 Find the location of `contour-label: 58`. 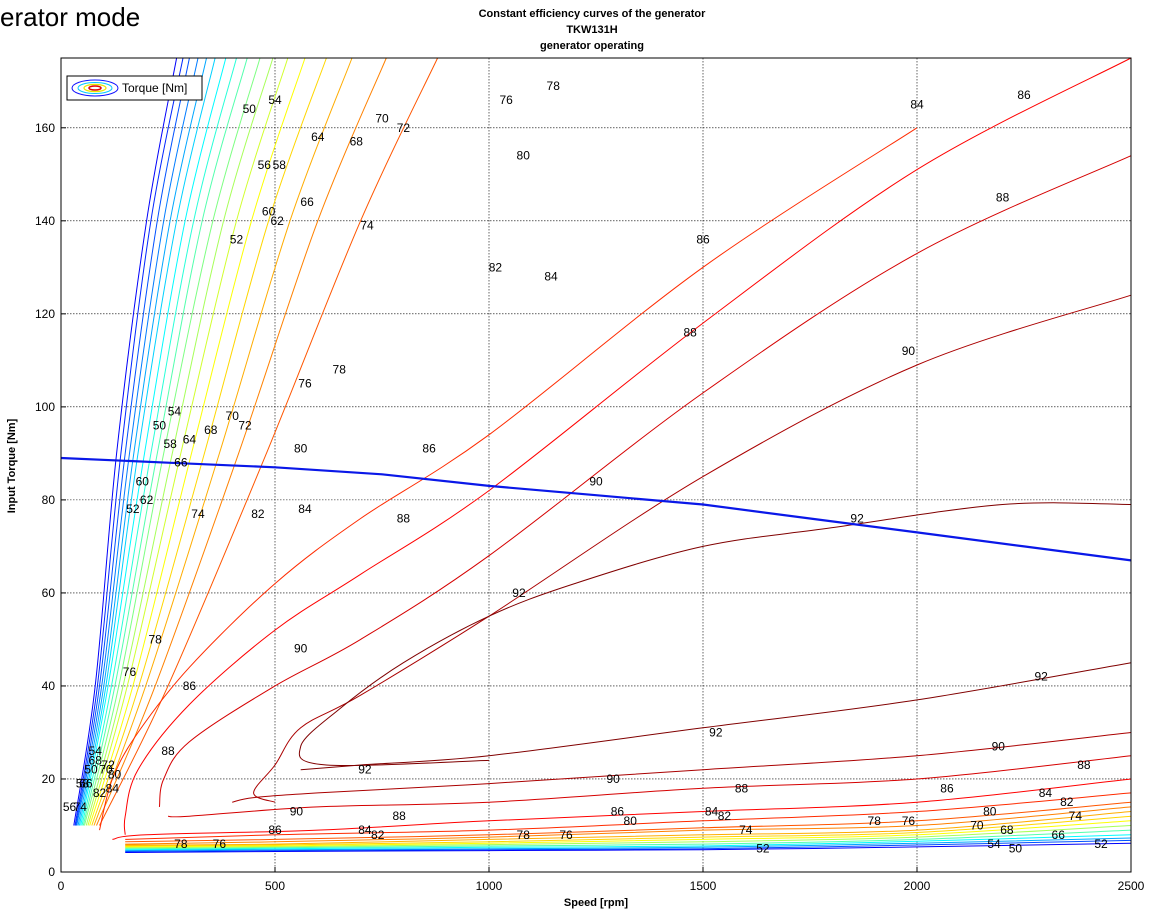

contour-label: 58 is located at coordinates (280, 165).